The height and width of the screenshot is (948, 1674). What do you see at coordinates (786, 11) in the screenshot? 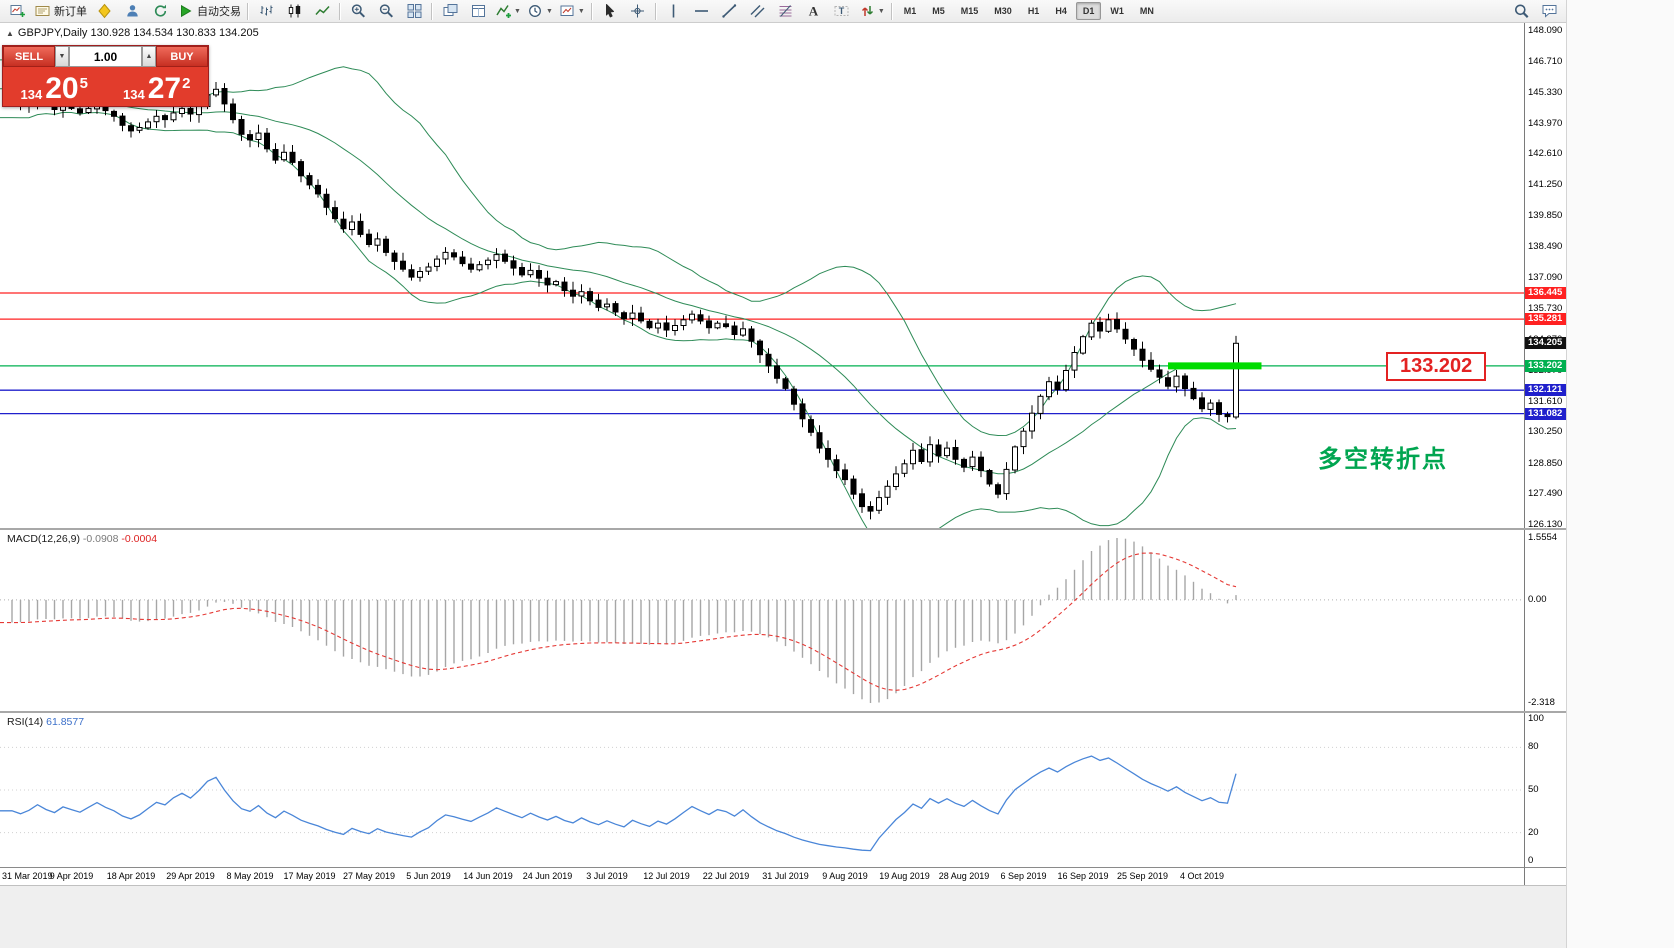
I see `fibonacci-tool-button` at bounding box center [786, 11].